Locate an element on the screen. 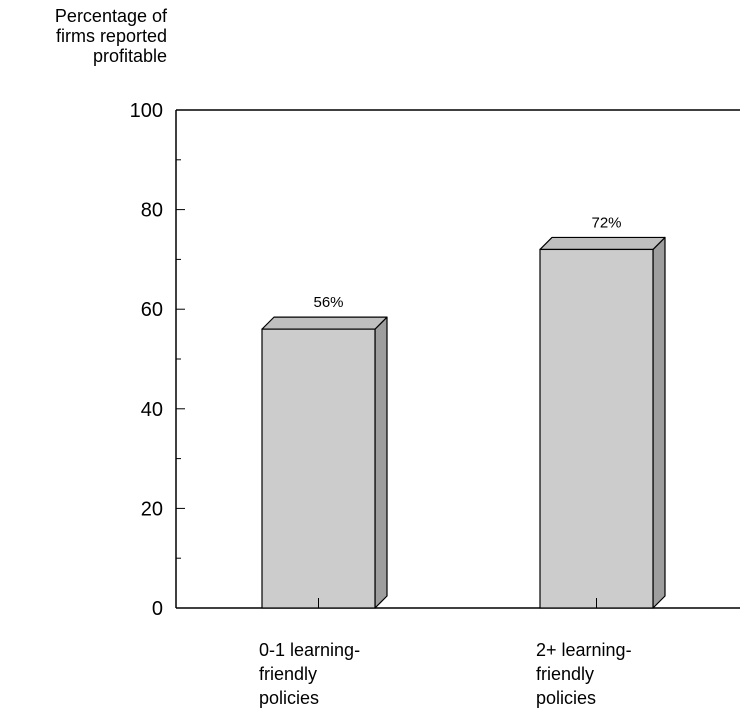  x-tick-label-0: 0-1 learning- friendly policies is located at coordinates (310, 674).